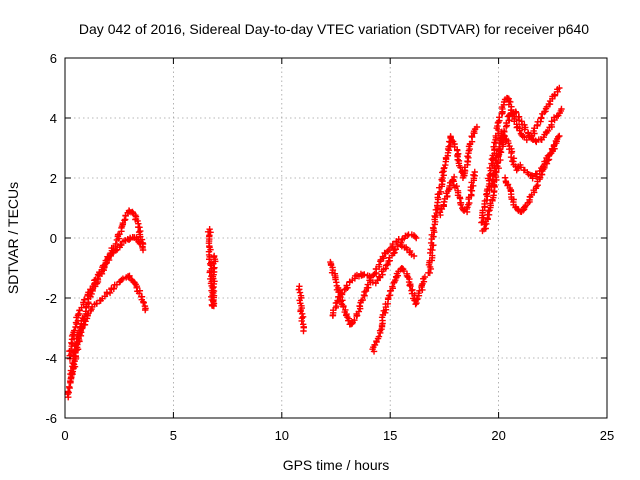 The image size is (640, 480). I want to click on series-arc-e, so click(301, 309).